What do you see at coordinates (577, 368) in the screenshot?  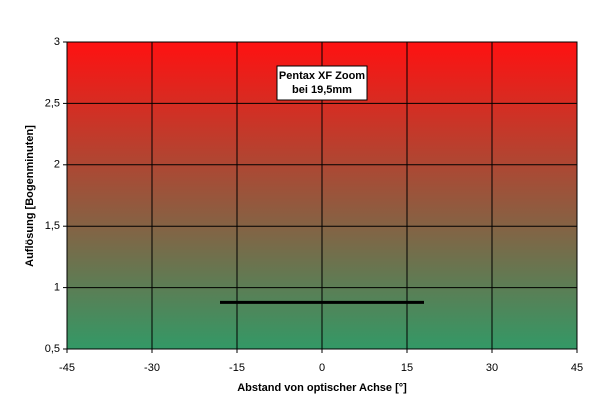 I see `x-tick-label: 45` at bounding box center [577, 368].